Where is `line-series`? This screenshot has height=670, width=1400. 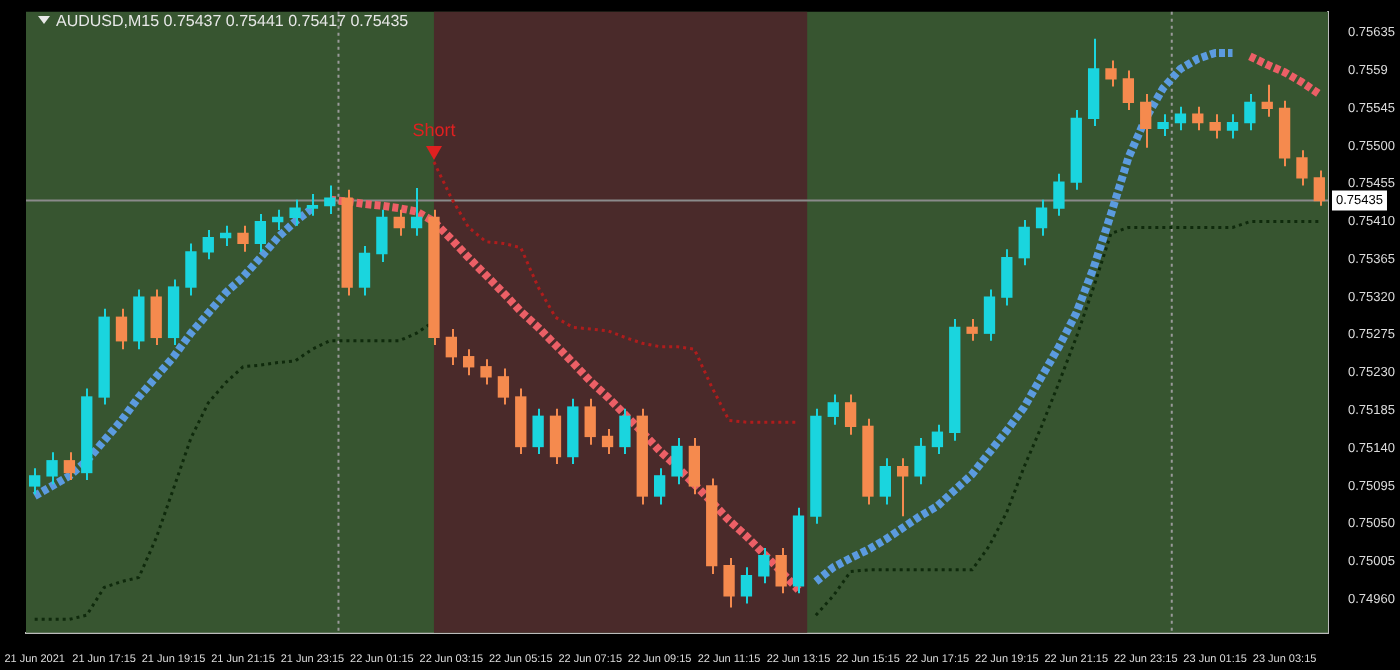
line-series is located at coordinates (616, 292).